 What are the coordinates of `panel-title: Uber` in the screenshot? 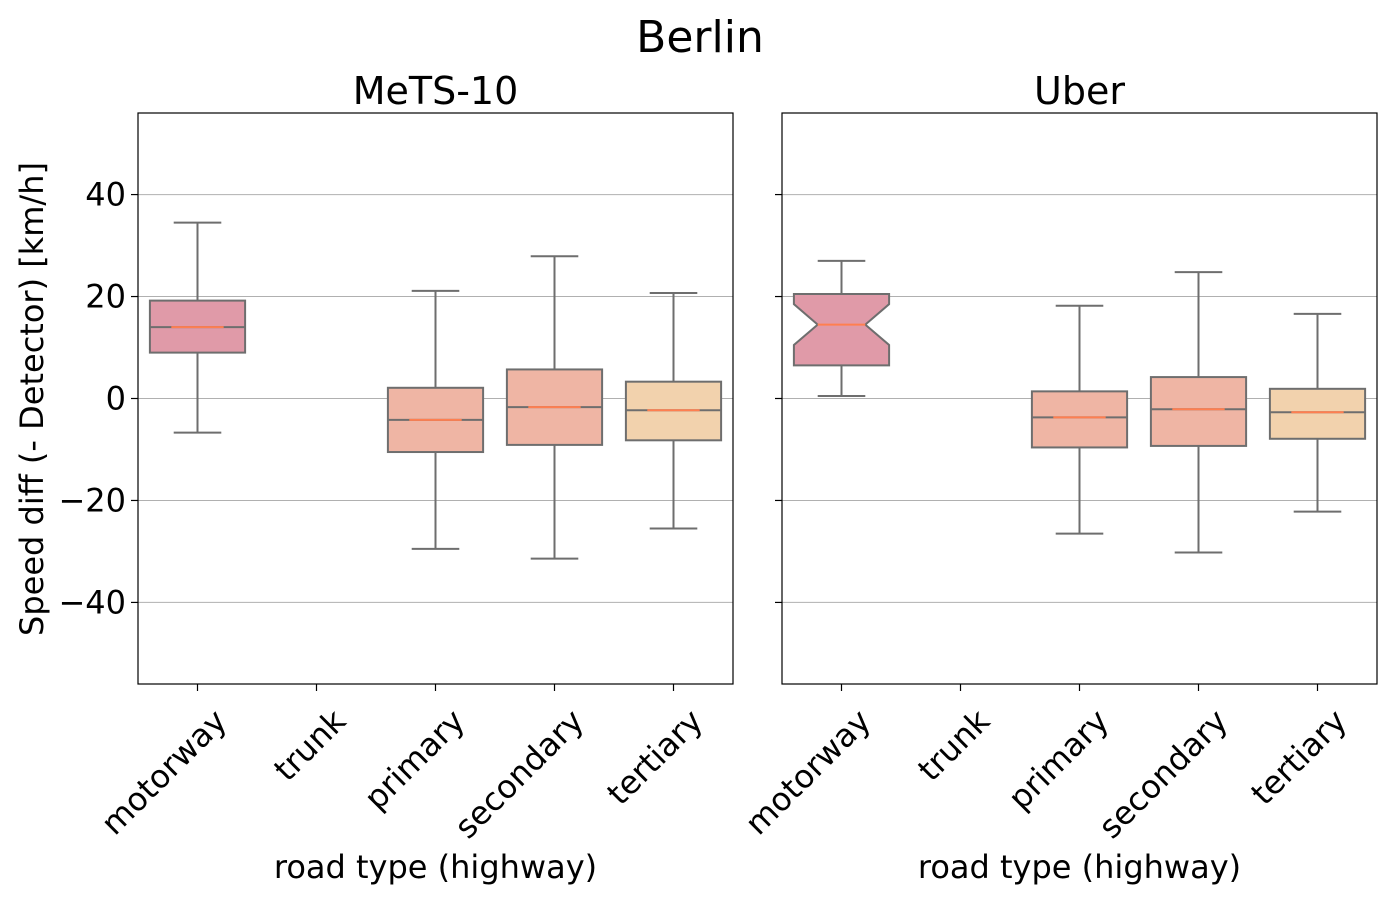 It's located at (1079, 91).